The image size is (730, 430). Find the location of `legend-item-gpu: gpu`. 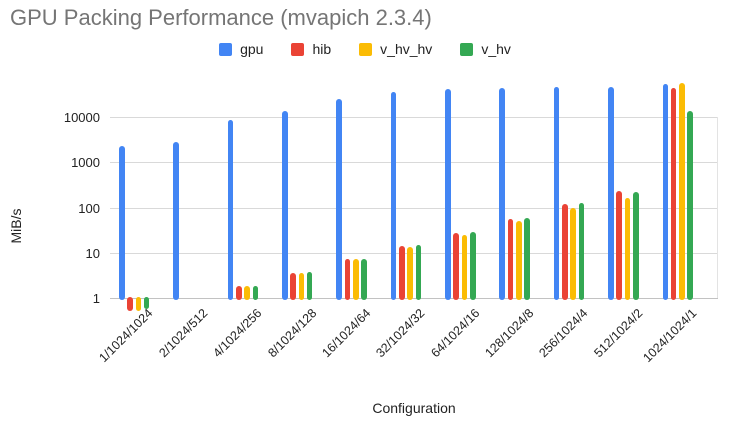

legend-item-gpu: gpu is located at coordinates (241, 49).